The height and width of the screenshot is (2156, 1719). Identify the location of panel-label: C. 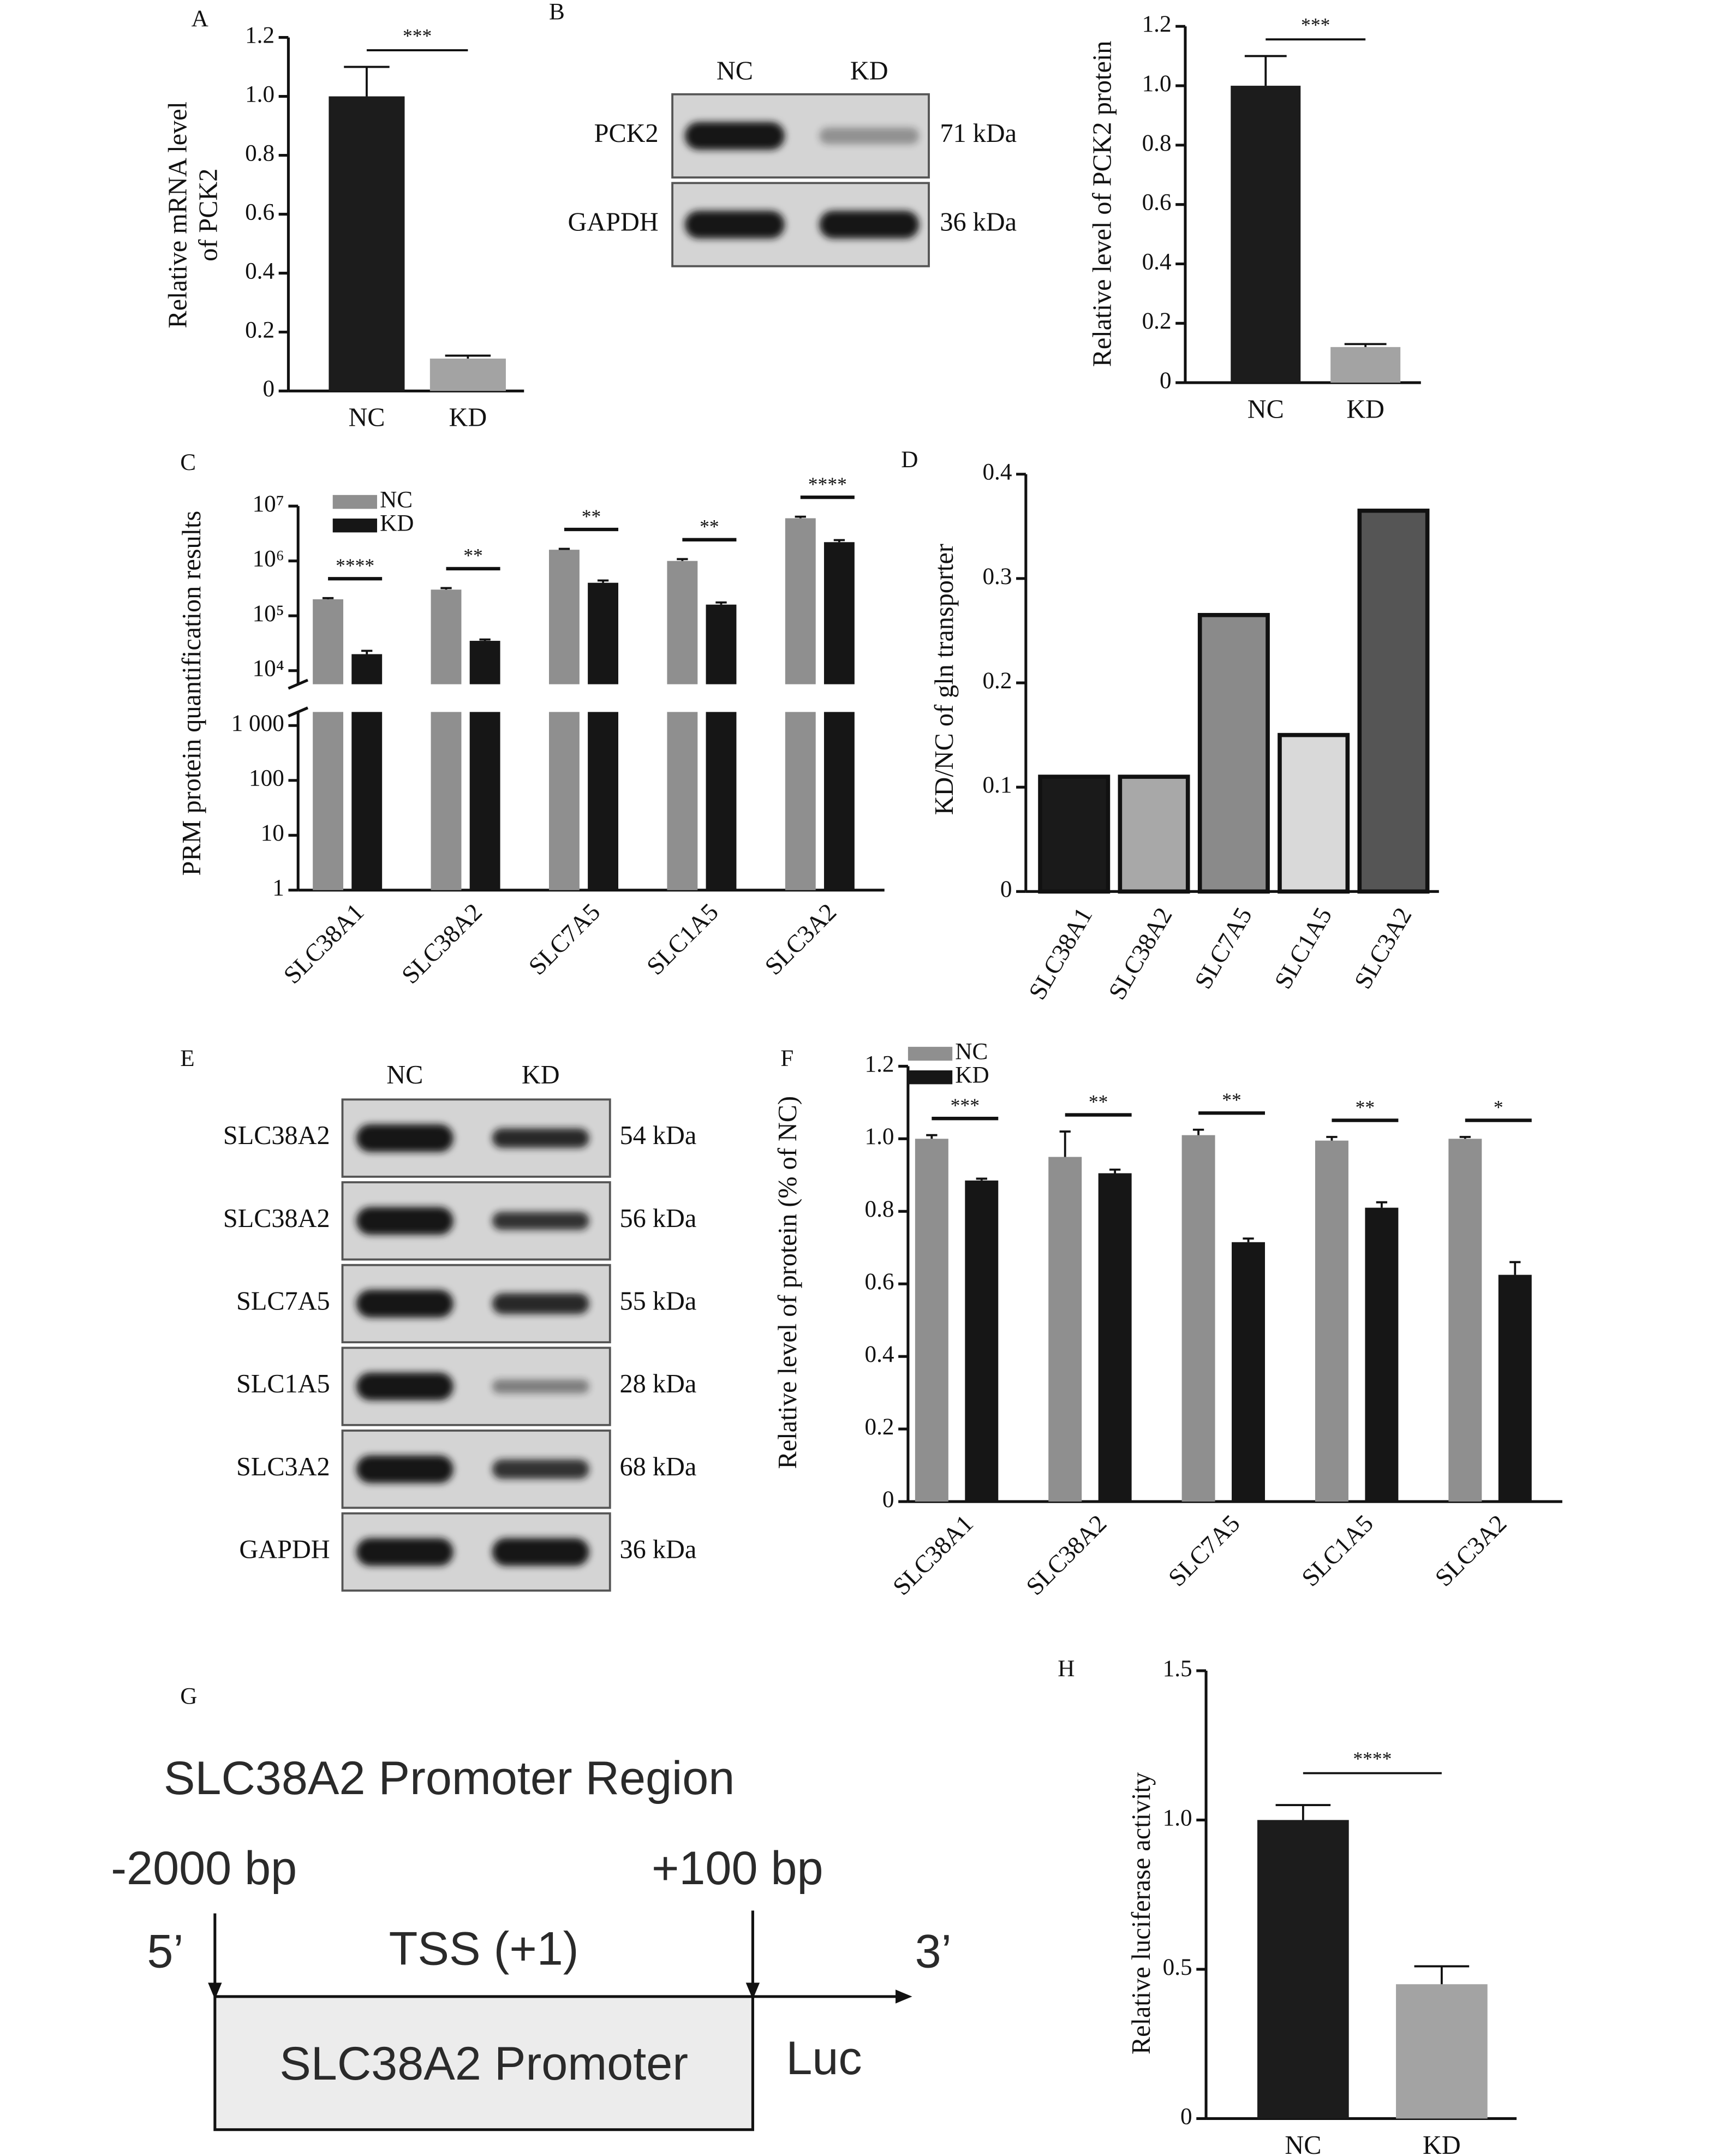
(188, 462).